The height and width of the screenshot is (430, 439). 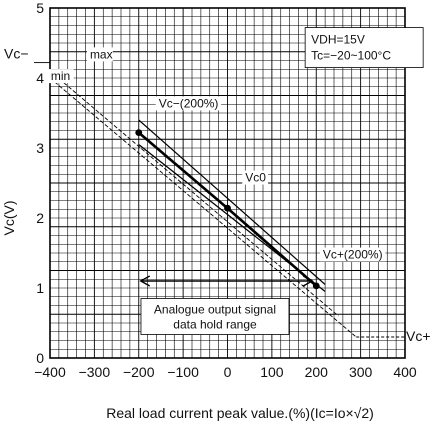 What do you see at coordinates (40, 148) in the screenshot?
I see `y-tick-label: 3` at bounding box center [40, 148].